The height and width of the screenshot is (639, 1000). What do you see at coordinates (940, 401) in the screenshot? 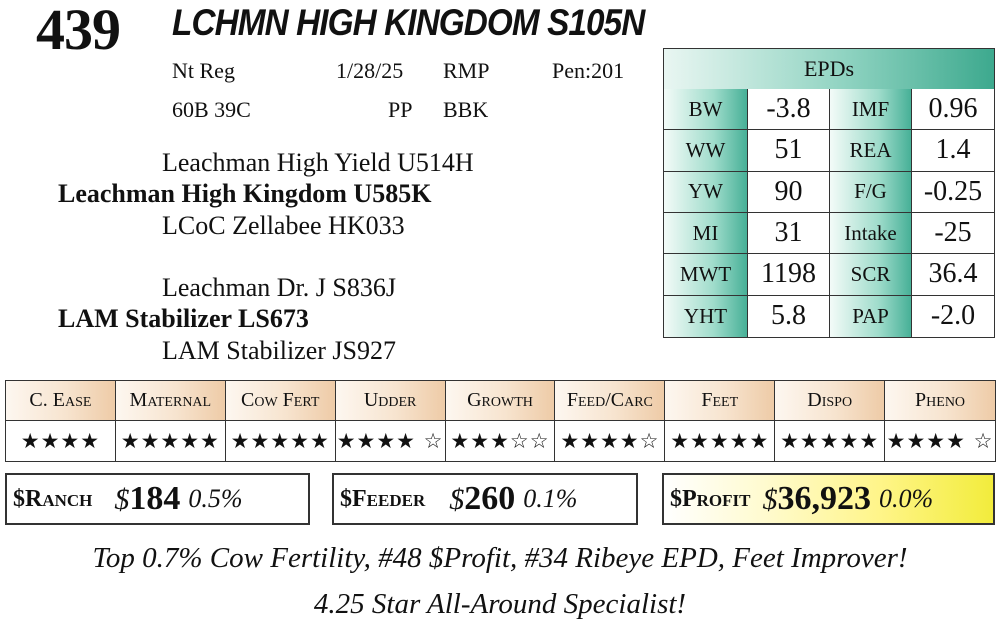
I see `rating-header: Pheno` at bounding box center [940, 401].